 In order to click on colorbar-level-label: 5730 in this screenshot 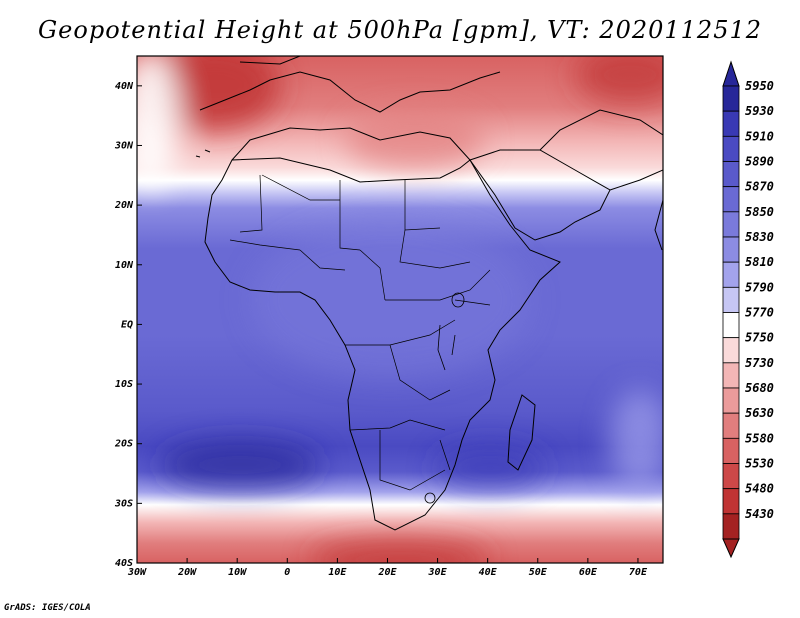, I will do `click(759, 363)`.